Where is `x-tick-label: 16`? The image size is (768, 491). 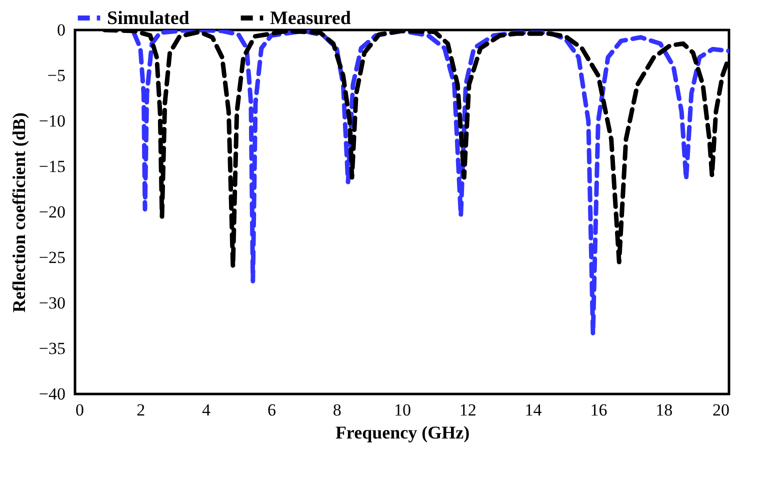 x-tick-label: 16 is located at coordinates (599, 410).